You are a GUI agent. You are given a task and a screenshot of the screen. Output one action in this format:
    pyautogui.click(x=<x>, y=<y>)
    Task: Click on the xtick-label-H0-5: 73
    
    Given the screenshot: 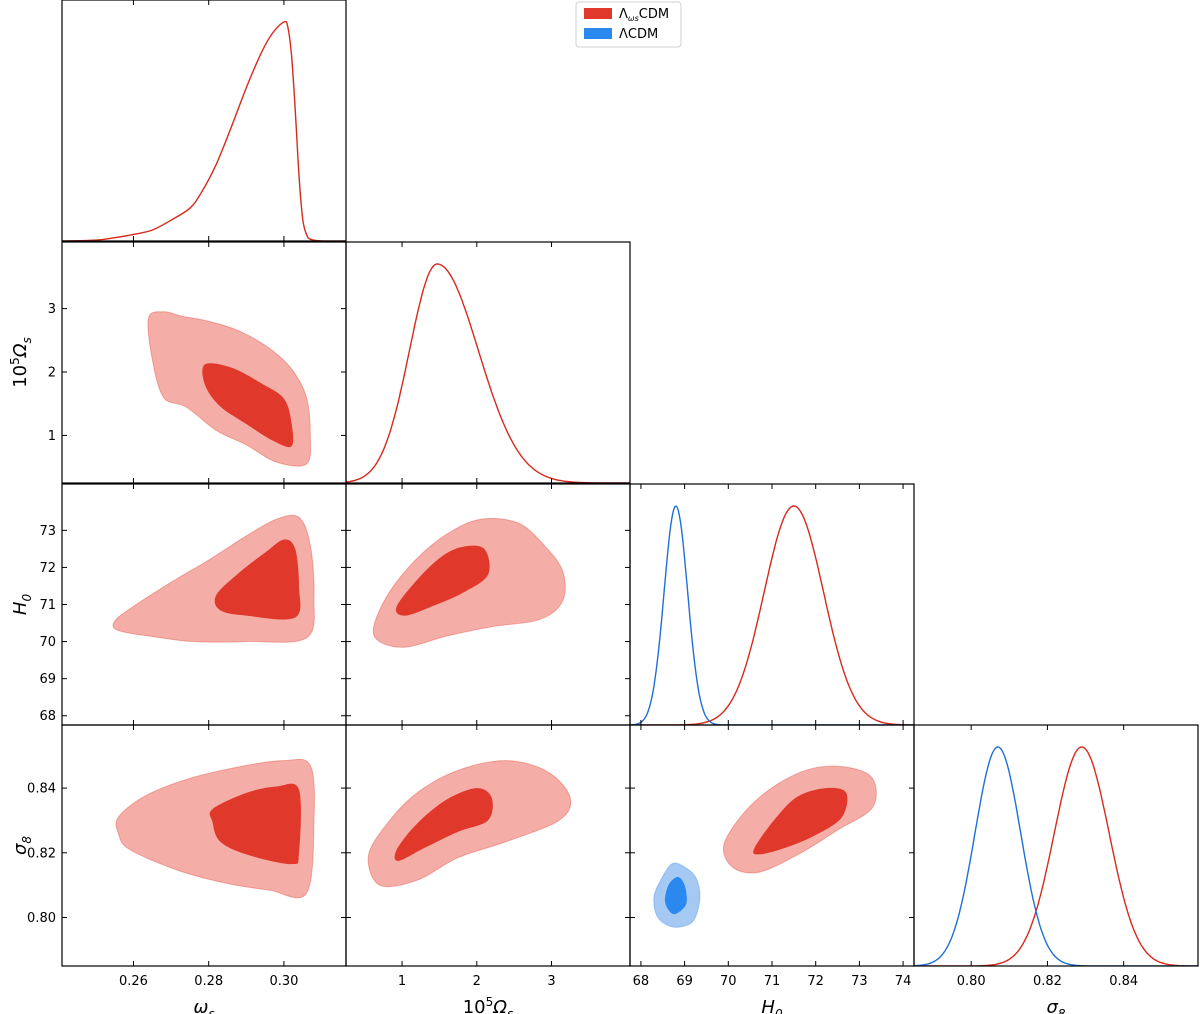 What is the action you would take?
    pyautogui.click(x=859, y=981)
    